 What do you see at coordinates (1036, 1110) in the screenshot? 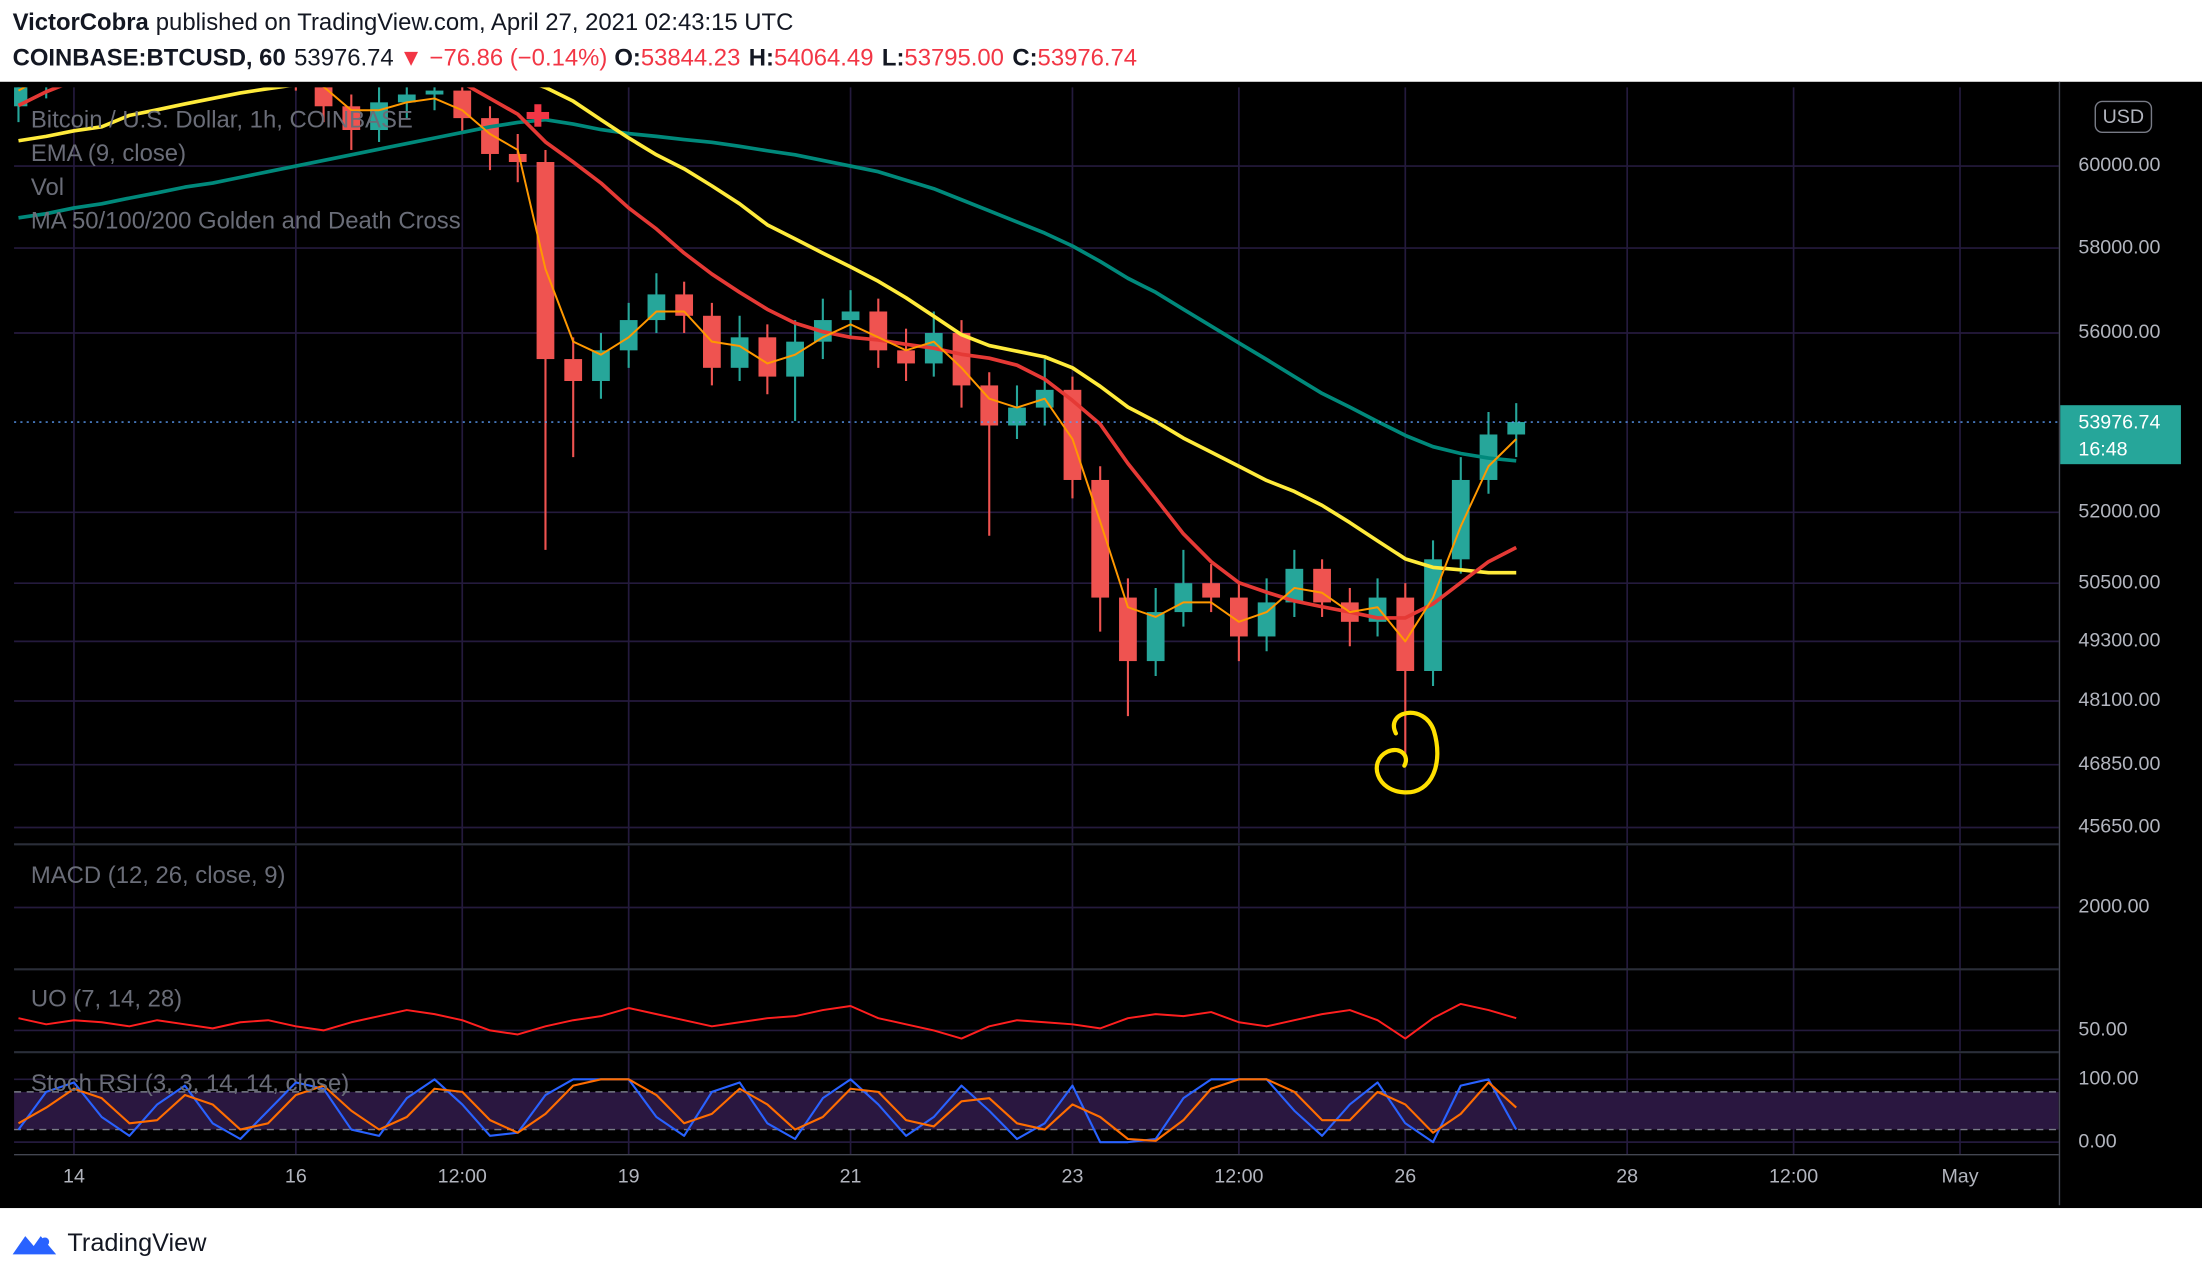
I see `band-fill` at bounding box center [1036, 1110].